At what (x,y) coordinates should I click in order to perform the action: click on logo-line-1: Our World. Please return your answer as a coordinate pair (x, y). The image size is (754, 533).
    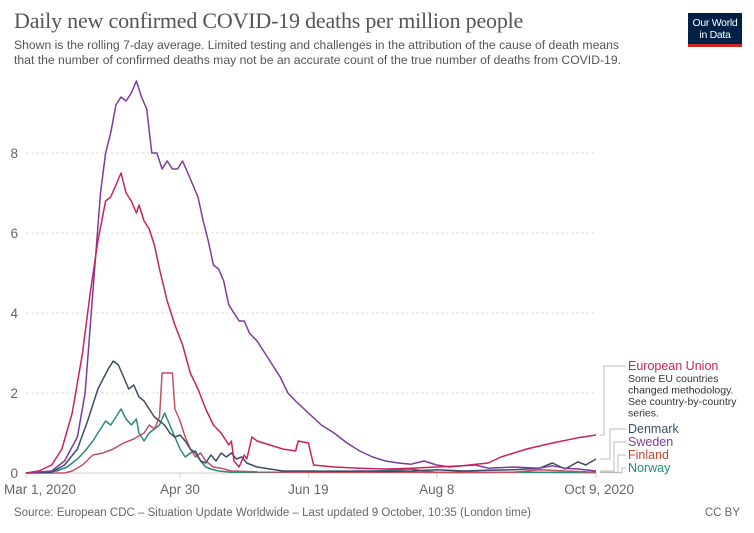
    Looking at the image, I should click on (715, 23).